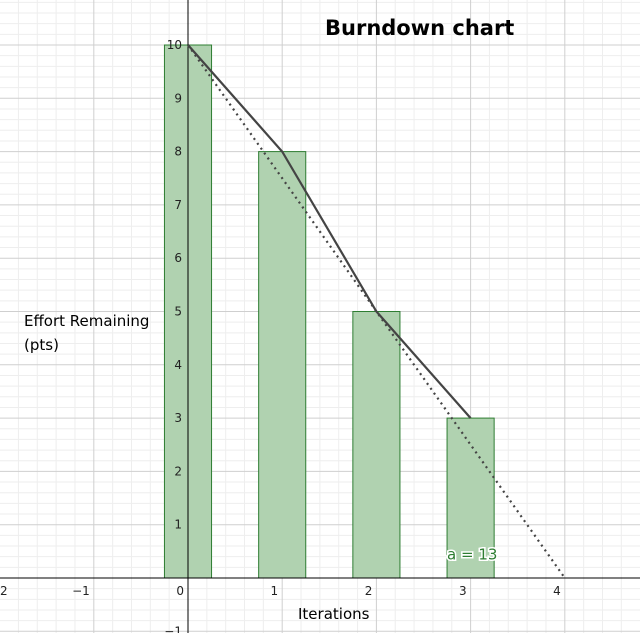 The height and width of the screenshot is (633, 640). I want to click on y-axis-label: Effort Remaining (pts), so click(86, 333).